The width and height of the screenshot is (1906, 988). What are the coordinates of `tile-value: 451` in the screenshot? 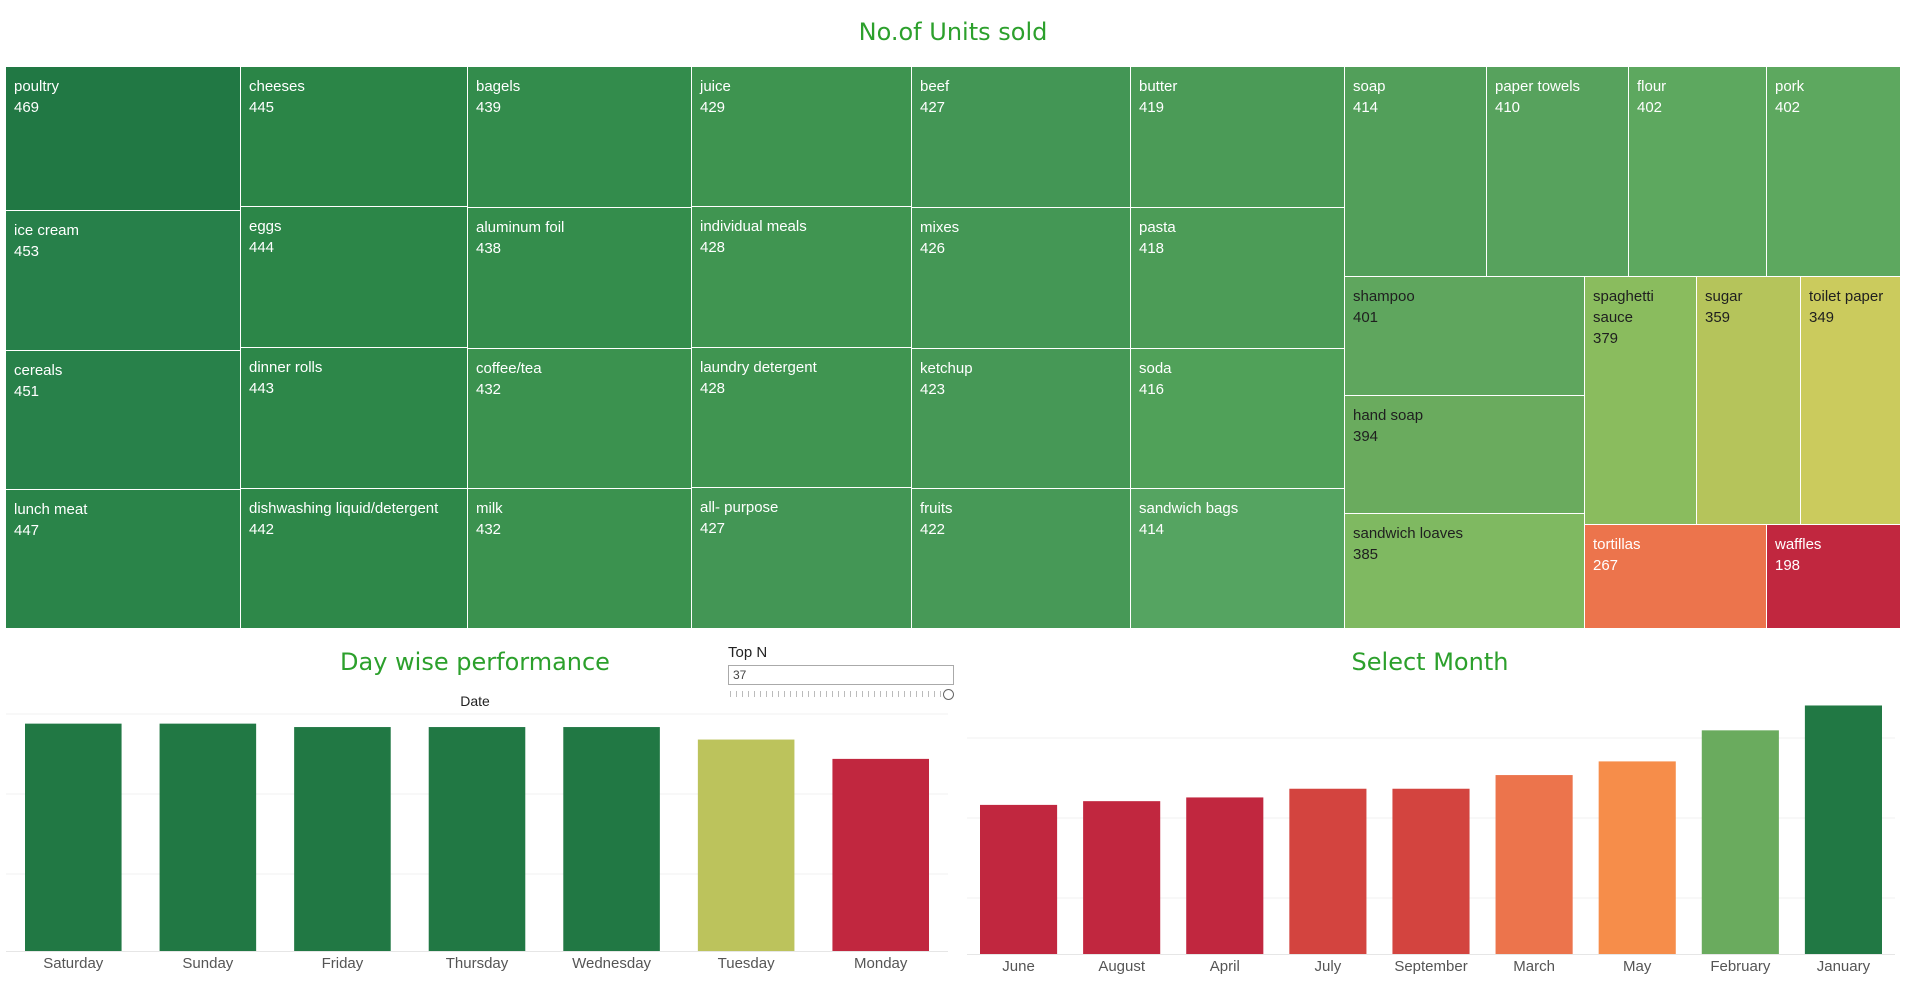 It's located at (27, 391).